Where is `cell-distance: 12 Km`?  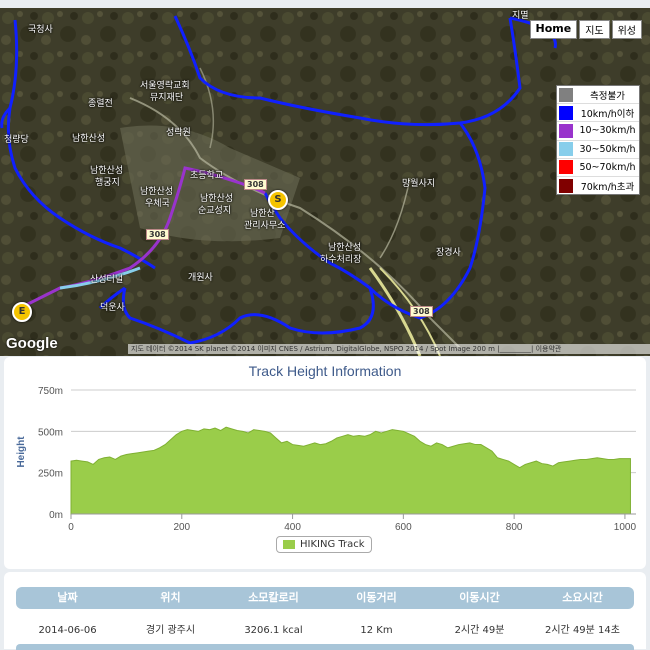 cell-distance: 12 Km is located at coordinates (376, 630).